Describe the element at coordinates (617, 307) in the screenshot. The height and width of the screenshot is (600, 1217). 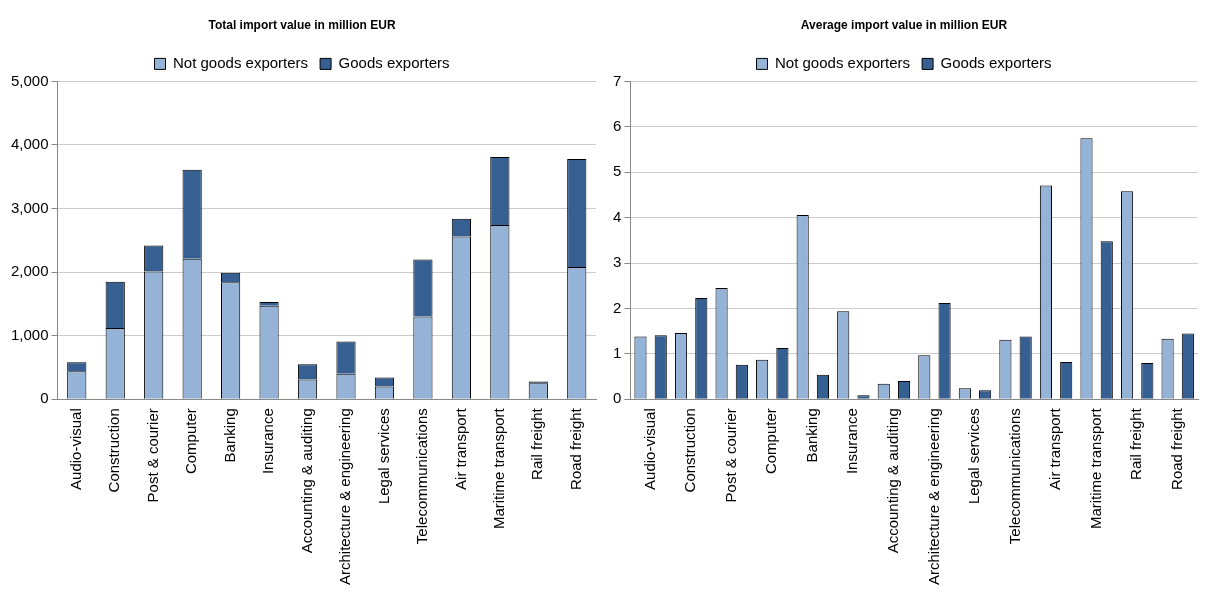
I see `y-tick-label: 2` at that location.